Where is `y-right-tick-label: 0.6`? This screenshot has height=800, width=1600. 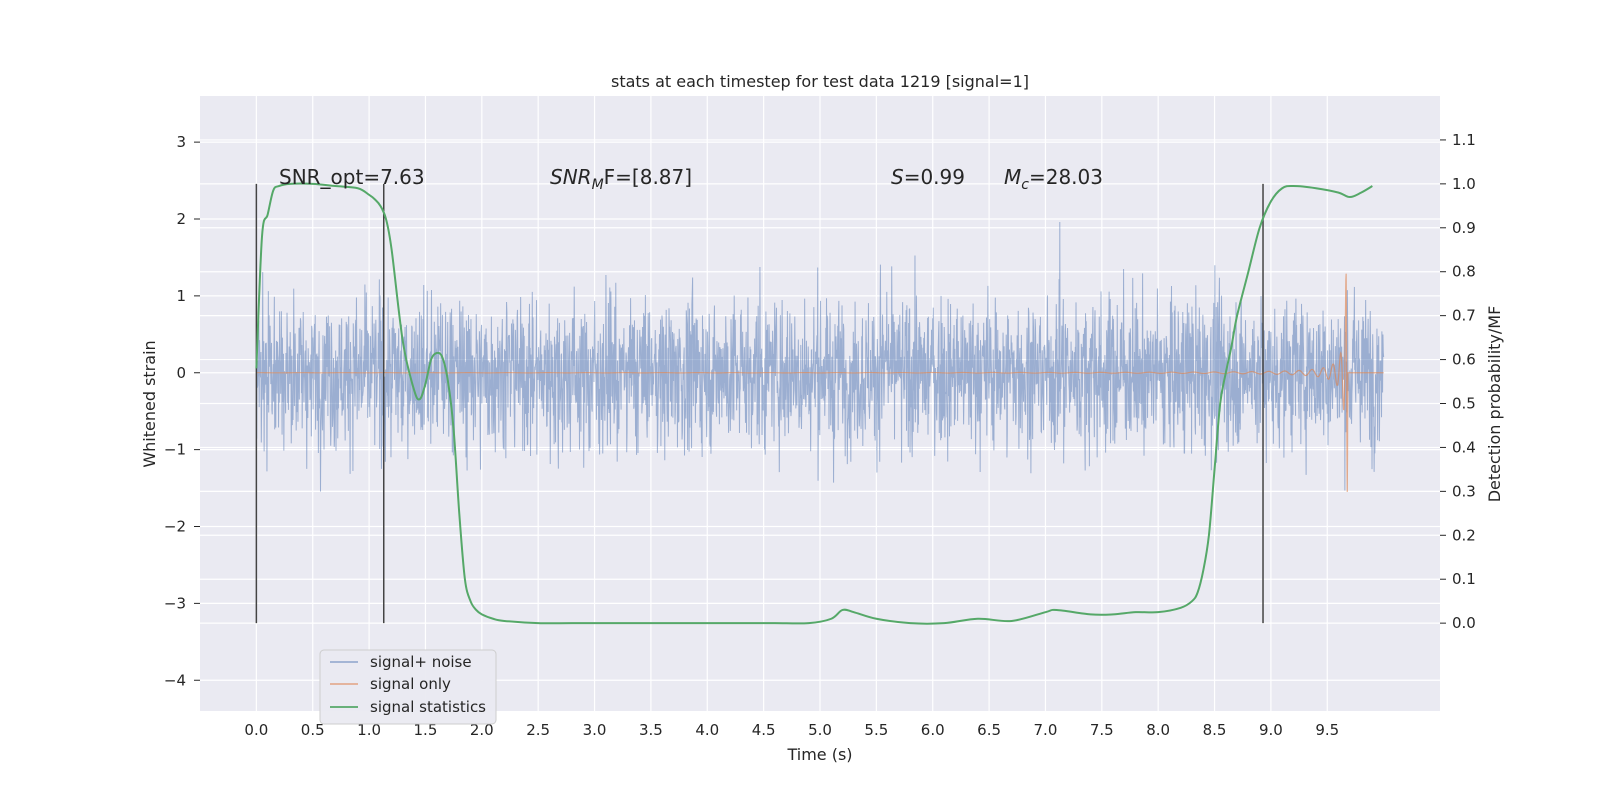 y-right-tick-label: 0.6 is located at coordinates (1464, 360).